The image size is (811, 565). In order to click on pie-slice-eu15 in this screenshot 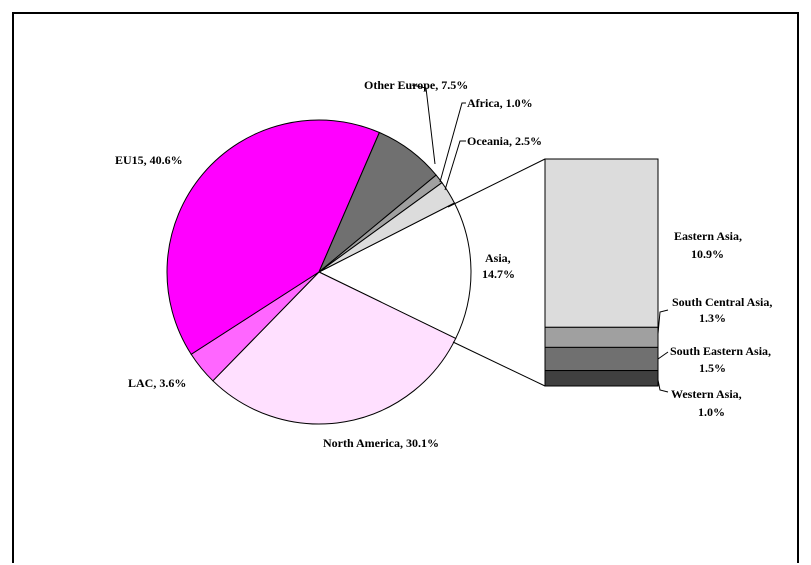, I will do `click(273, 237)`.